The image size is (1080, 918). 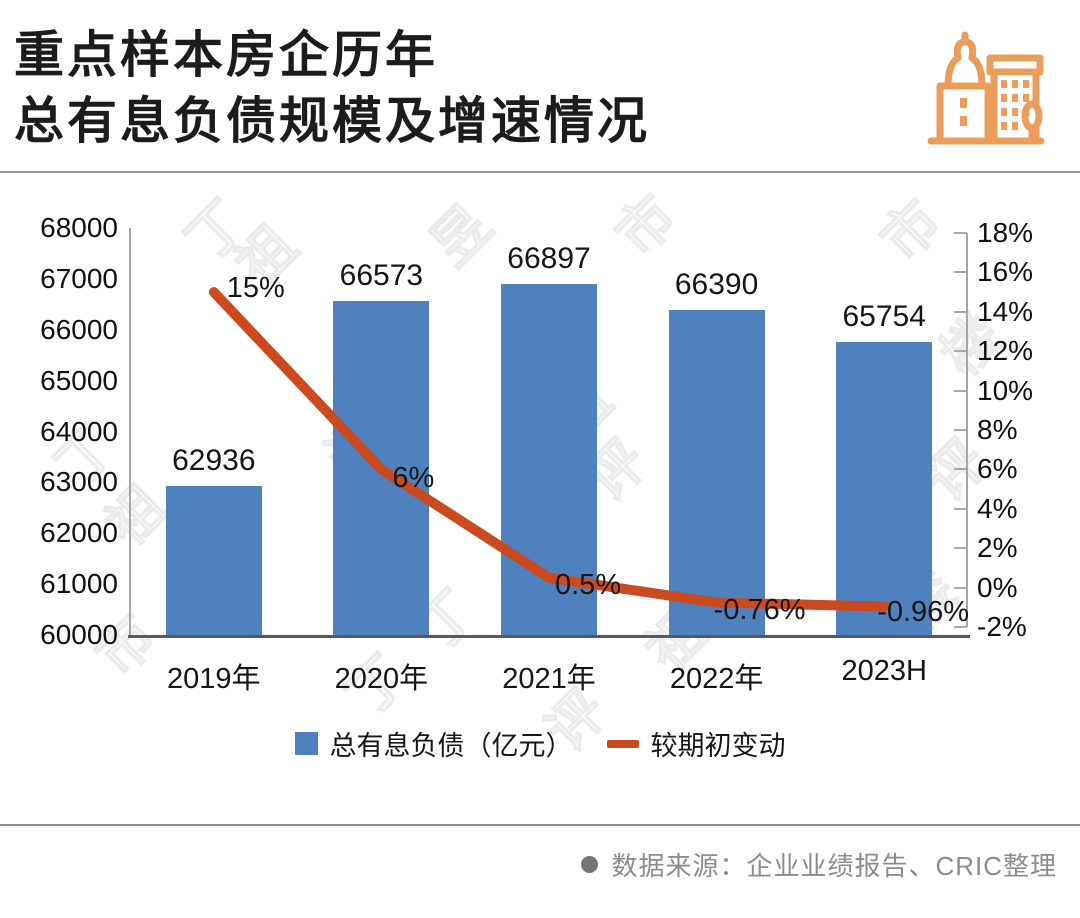 I want to click on bar-value-label: 62936, so click(x=214, y=460).